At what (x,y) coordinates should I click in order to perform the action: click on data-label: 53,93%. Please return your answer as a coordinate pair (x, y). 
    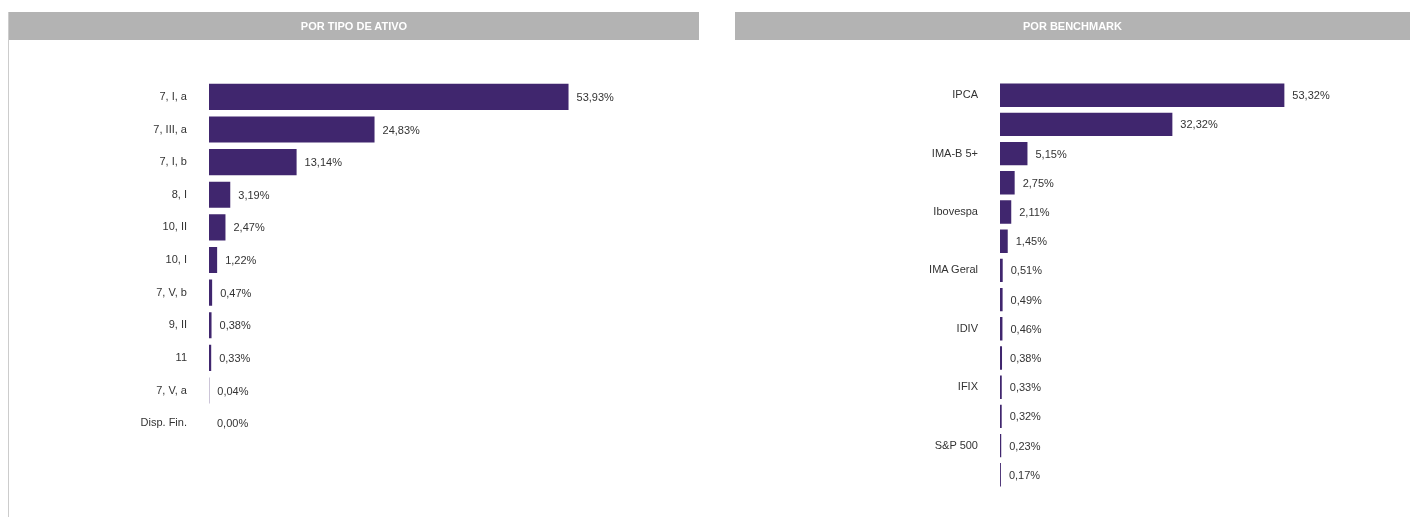
    Looking at the image, I should click on (595, 96).